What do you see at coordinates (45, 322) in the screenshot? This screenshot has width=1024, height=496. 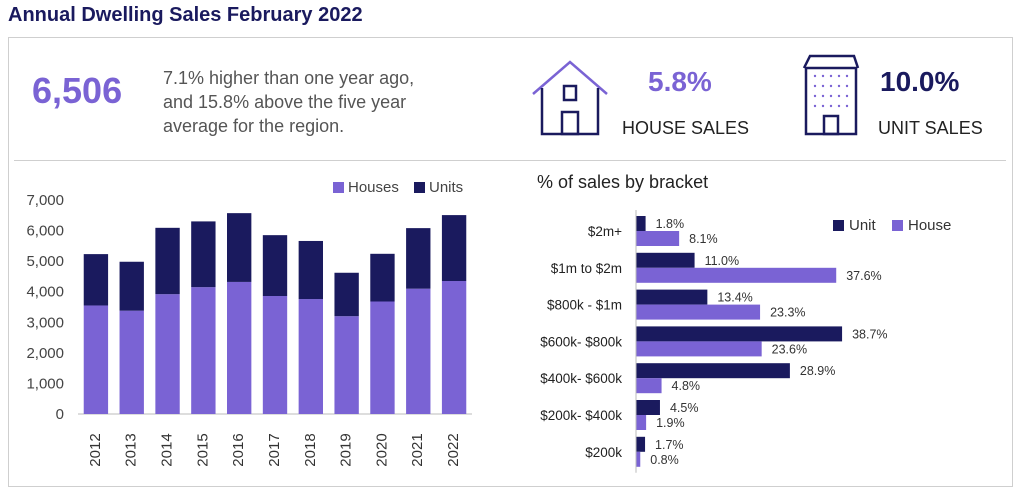 I see `y-tick-label: 3,000` at bounding box center [45, 322].